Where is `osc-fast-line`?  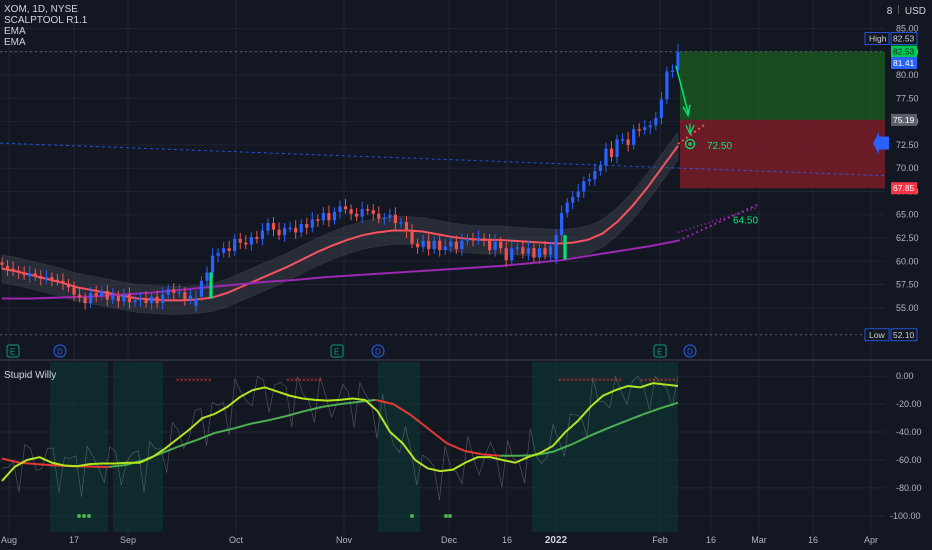 osc-fast-line is located at coordinates (340, 432).